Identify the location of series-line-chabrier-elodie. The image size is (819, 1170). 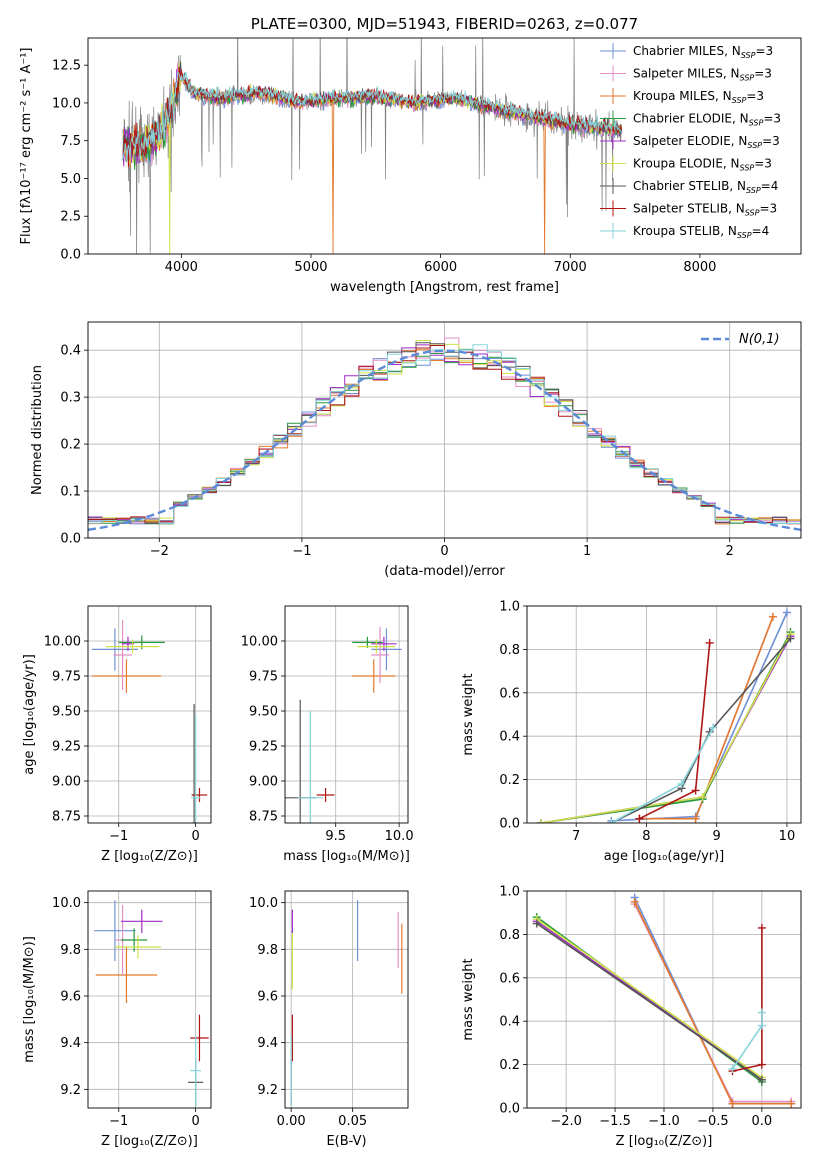
(666, 727).